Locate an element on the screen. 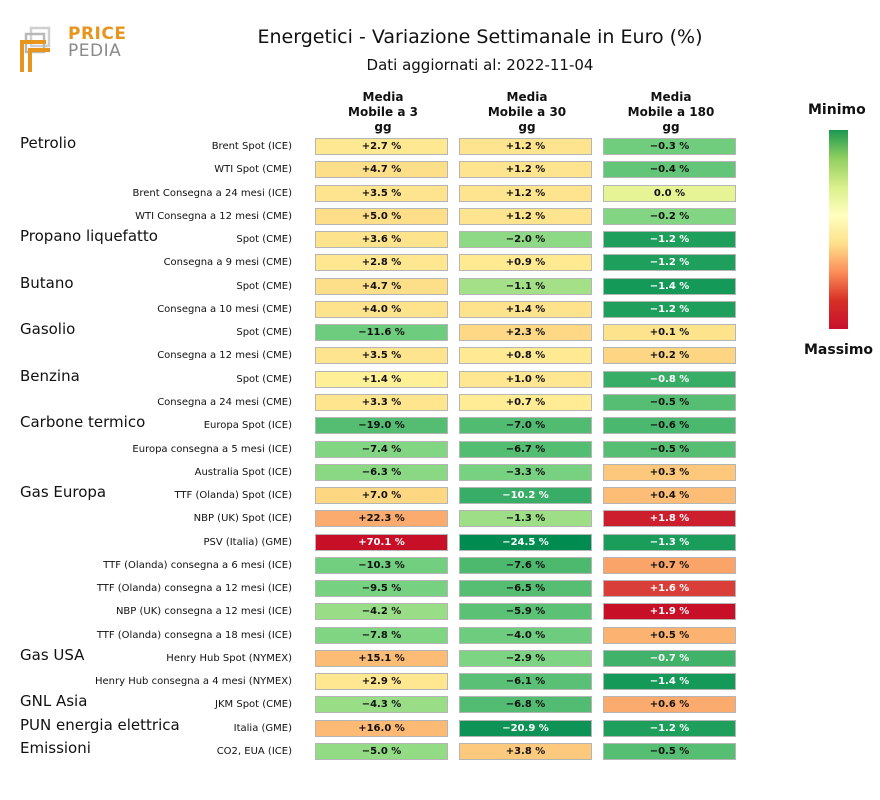  category-label: Petrolio is located at coordinates (48, 143).